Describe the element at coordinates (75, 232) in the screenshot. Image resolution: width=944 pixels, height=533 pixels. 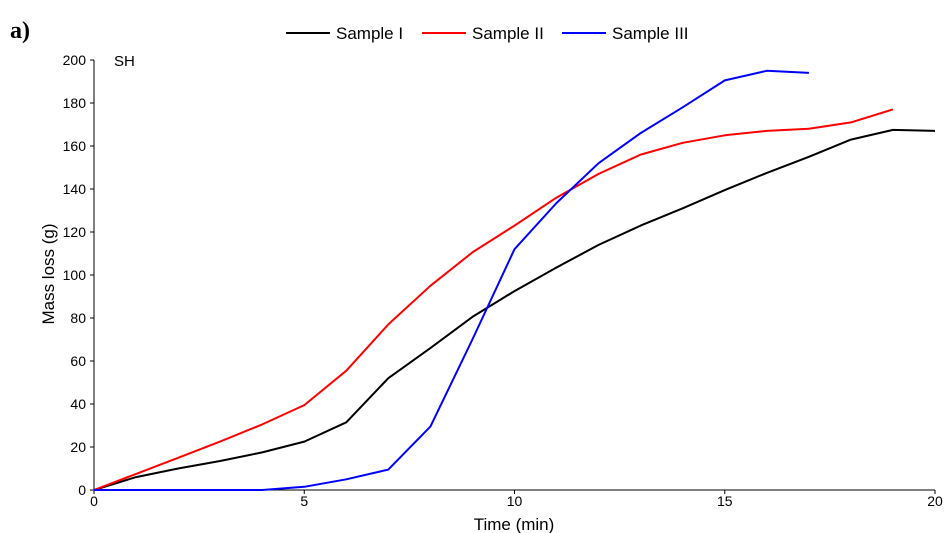
I see `y-tick-label: 120` at that location.